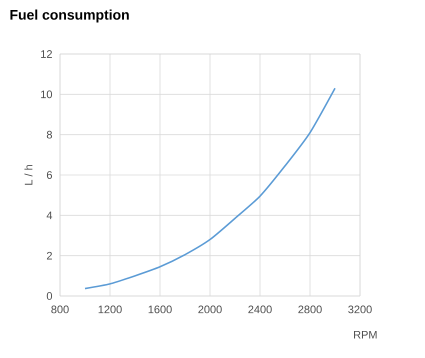  Describe the element at coordinates (160, 310) in the screenshot. I see `x-tick-label: 1600` at that location.